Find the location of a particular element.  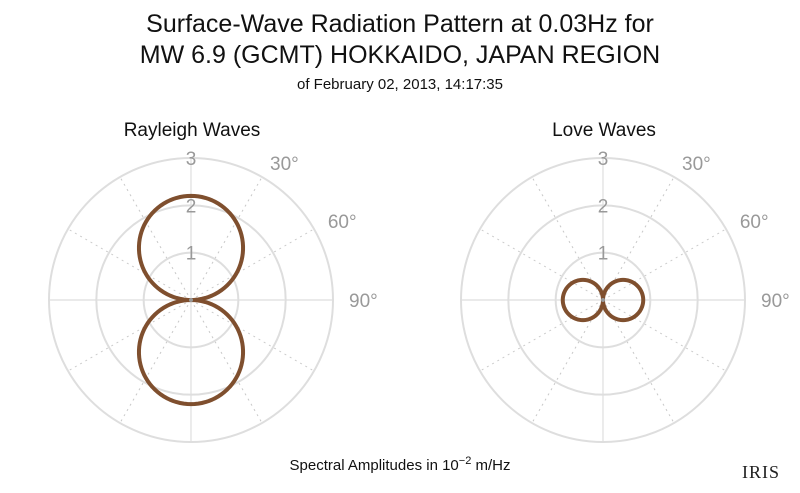

rayleigh-radiation-pattern is located at coordinates (191, 300).